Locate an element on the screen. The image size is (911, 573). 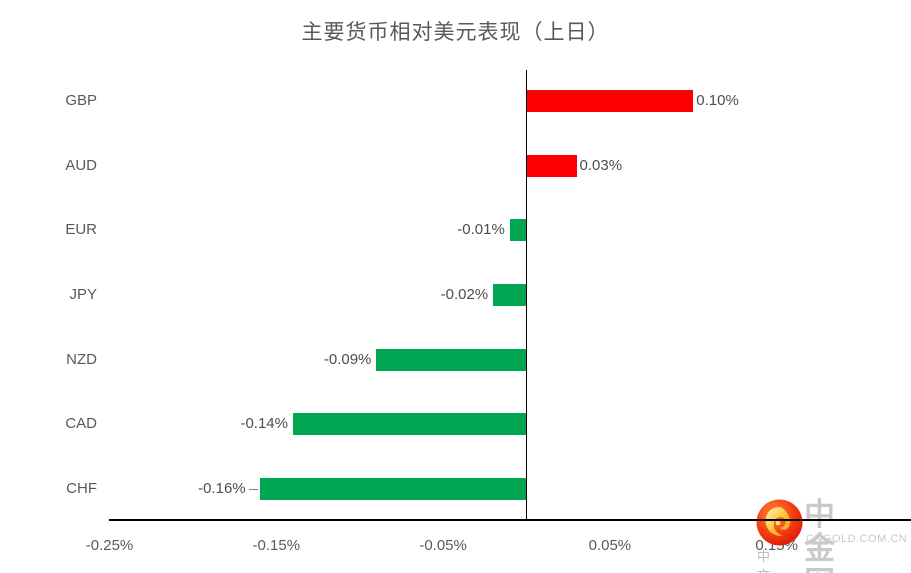
x-axis-line is located at coordinates (510, 520).